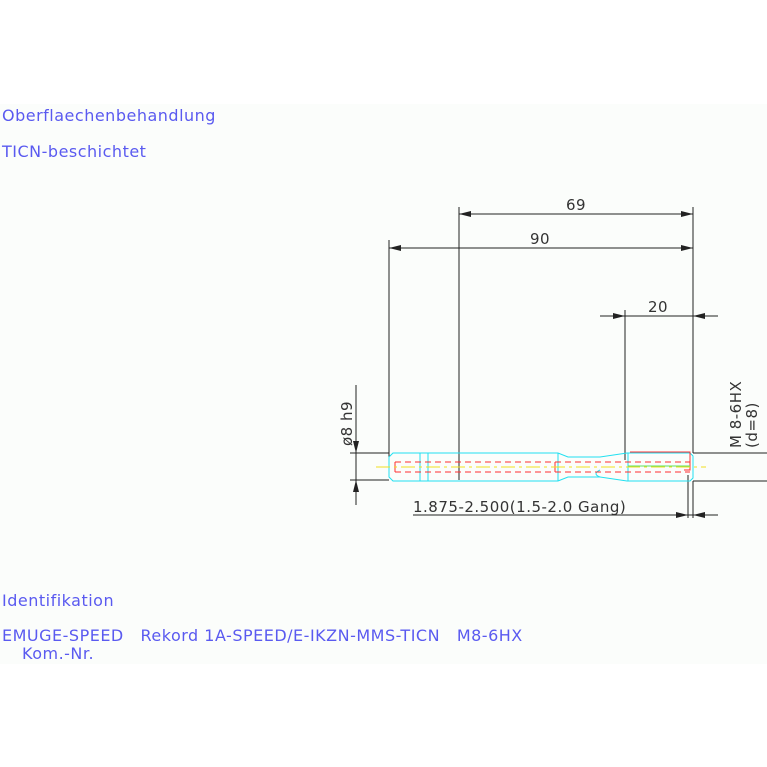 Image resolution: width=767 pixels, height=767 pixels. I want to click on dimension-20-label: 20, so click(658, 307).